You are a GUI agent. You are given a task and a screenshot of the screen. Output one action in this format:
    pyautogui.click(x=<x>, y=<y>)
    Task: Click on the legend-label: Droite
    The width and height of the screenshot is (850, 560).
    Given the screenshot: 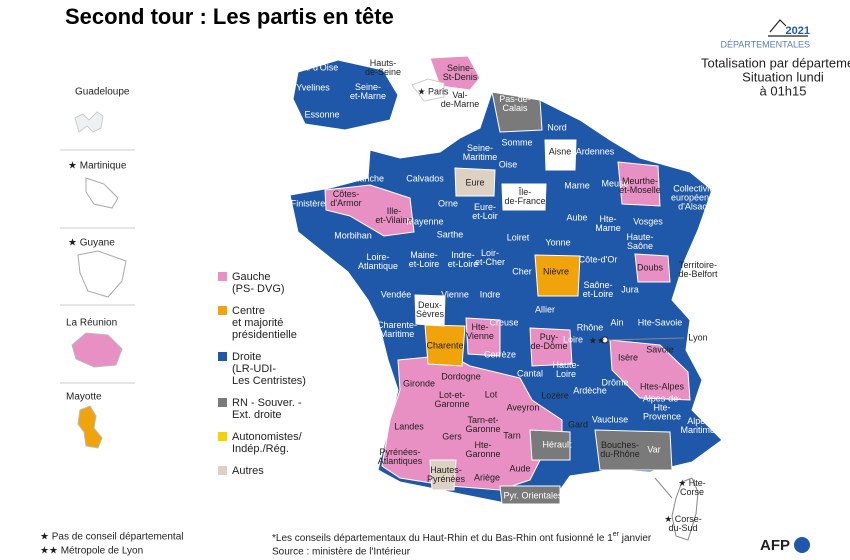 What is the action you would take?
    pyautogui.click(x=246, y=357)
    